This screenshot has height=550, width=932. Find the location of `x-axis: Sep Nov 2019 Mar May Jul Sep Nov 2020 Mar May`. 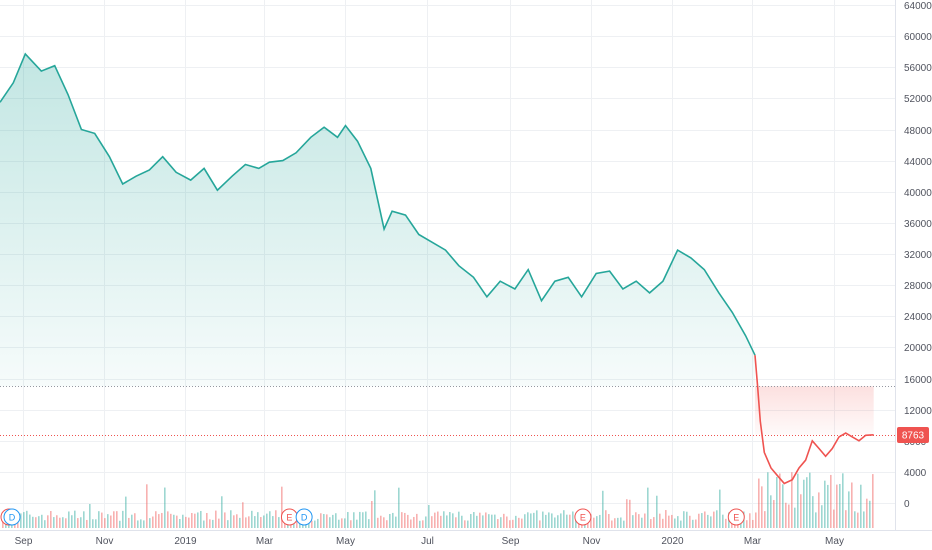

x-axis: Sep Nov 2019 Mar May Jul Sep Nov 2020 Mar May is located at coordinates (429, 541).